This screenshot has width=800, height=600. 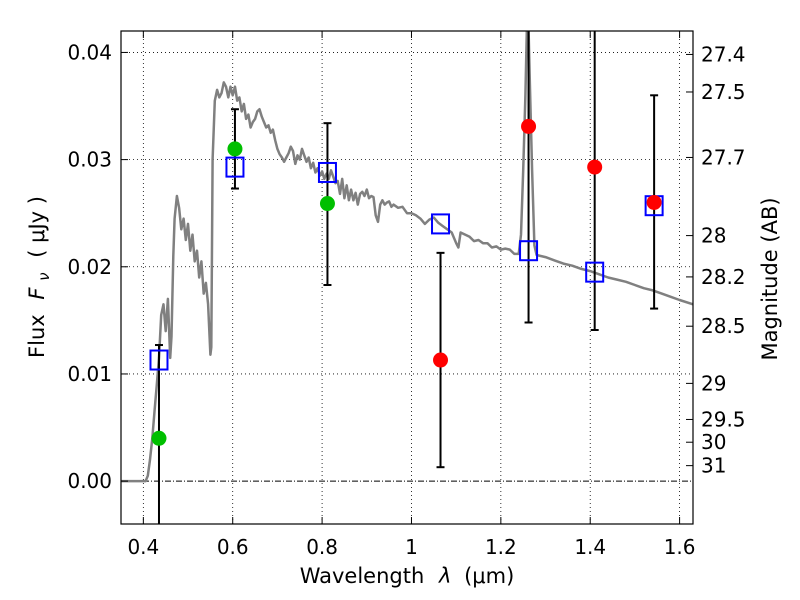 What do you see at coordinates (411, 547) in the screenshot?
I see `x-tick-label: 1` at bounding box center [411, 547].